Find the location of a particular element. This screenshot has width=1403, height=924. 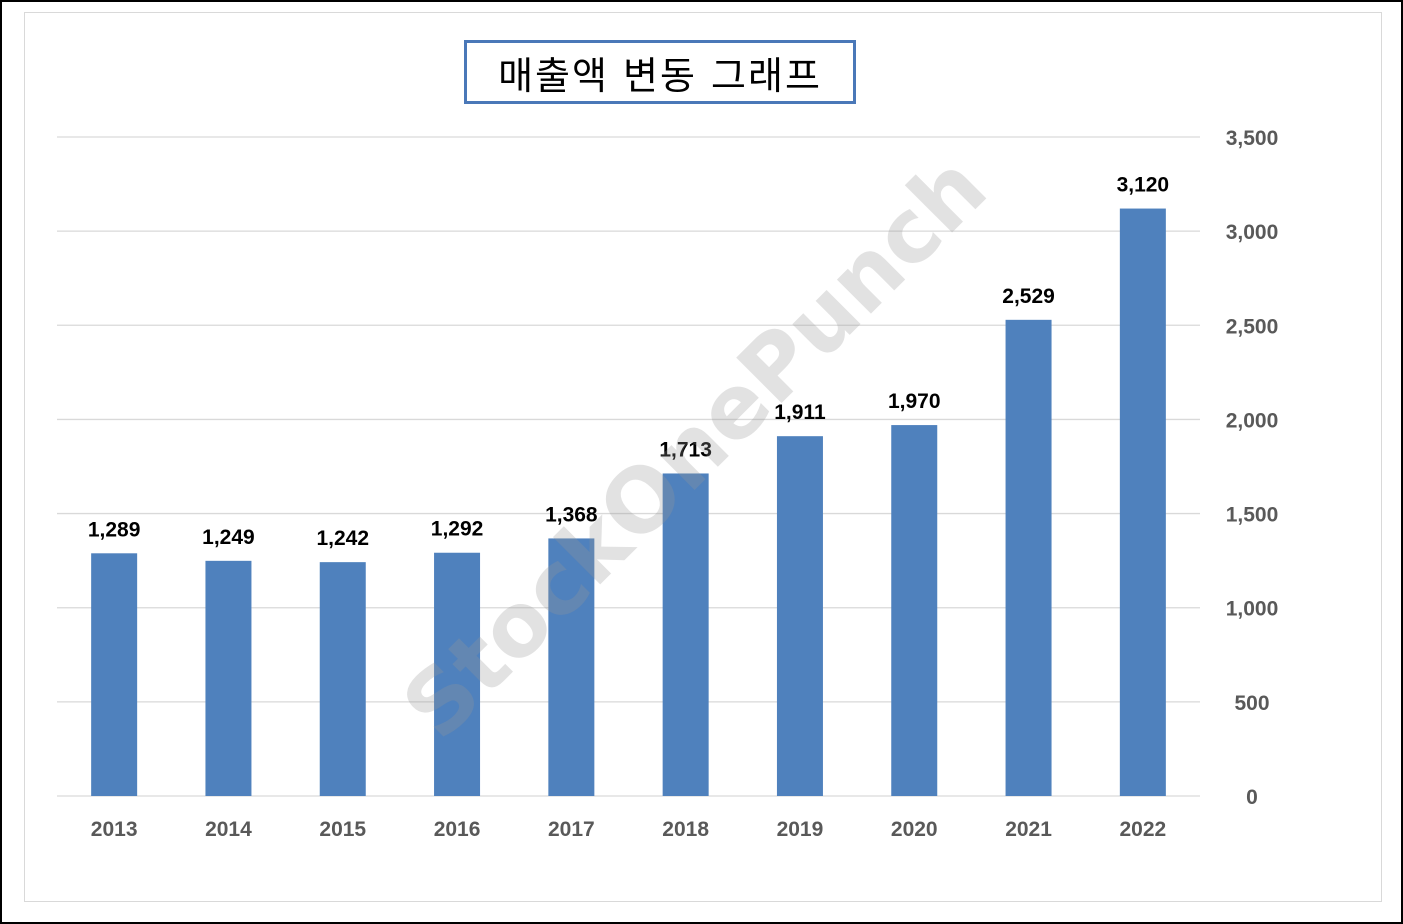

y-tick-label: 0 is located at coordinates (1252, 797).